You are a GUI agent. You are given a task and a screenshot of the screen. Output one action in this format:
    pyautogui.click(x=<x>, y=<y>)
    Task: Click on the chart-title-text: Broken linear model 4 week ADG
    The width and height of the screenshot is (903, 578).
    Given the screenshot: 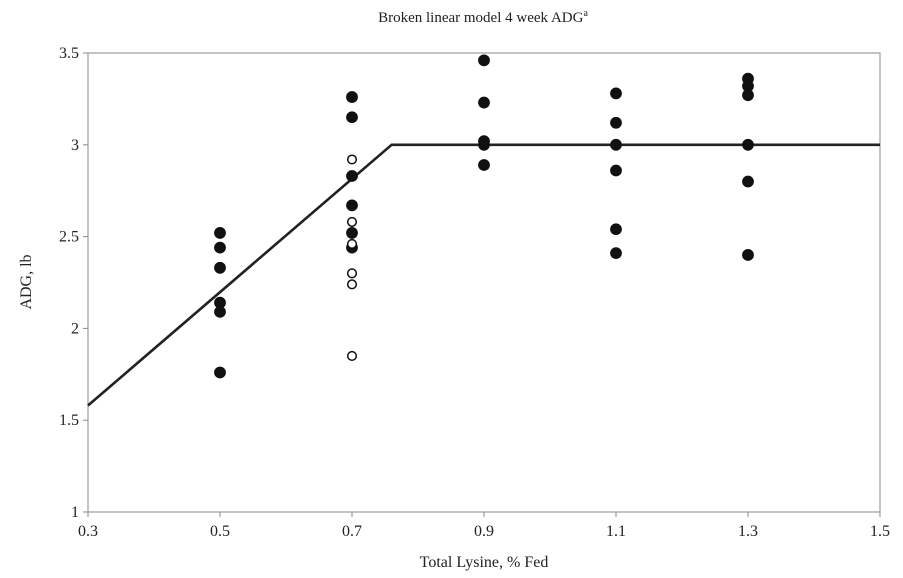 What is the action you would take?
    pyautogui.click(x=481, y=18)
    